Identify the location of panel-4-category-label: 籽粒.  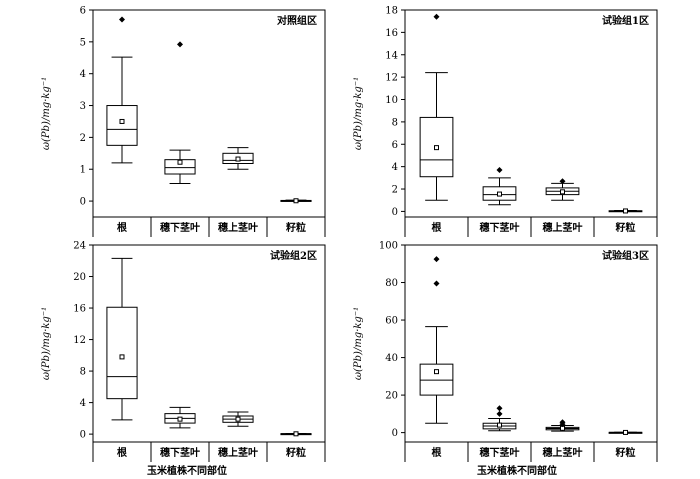
(626, 452).